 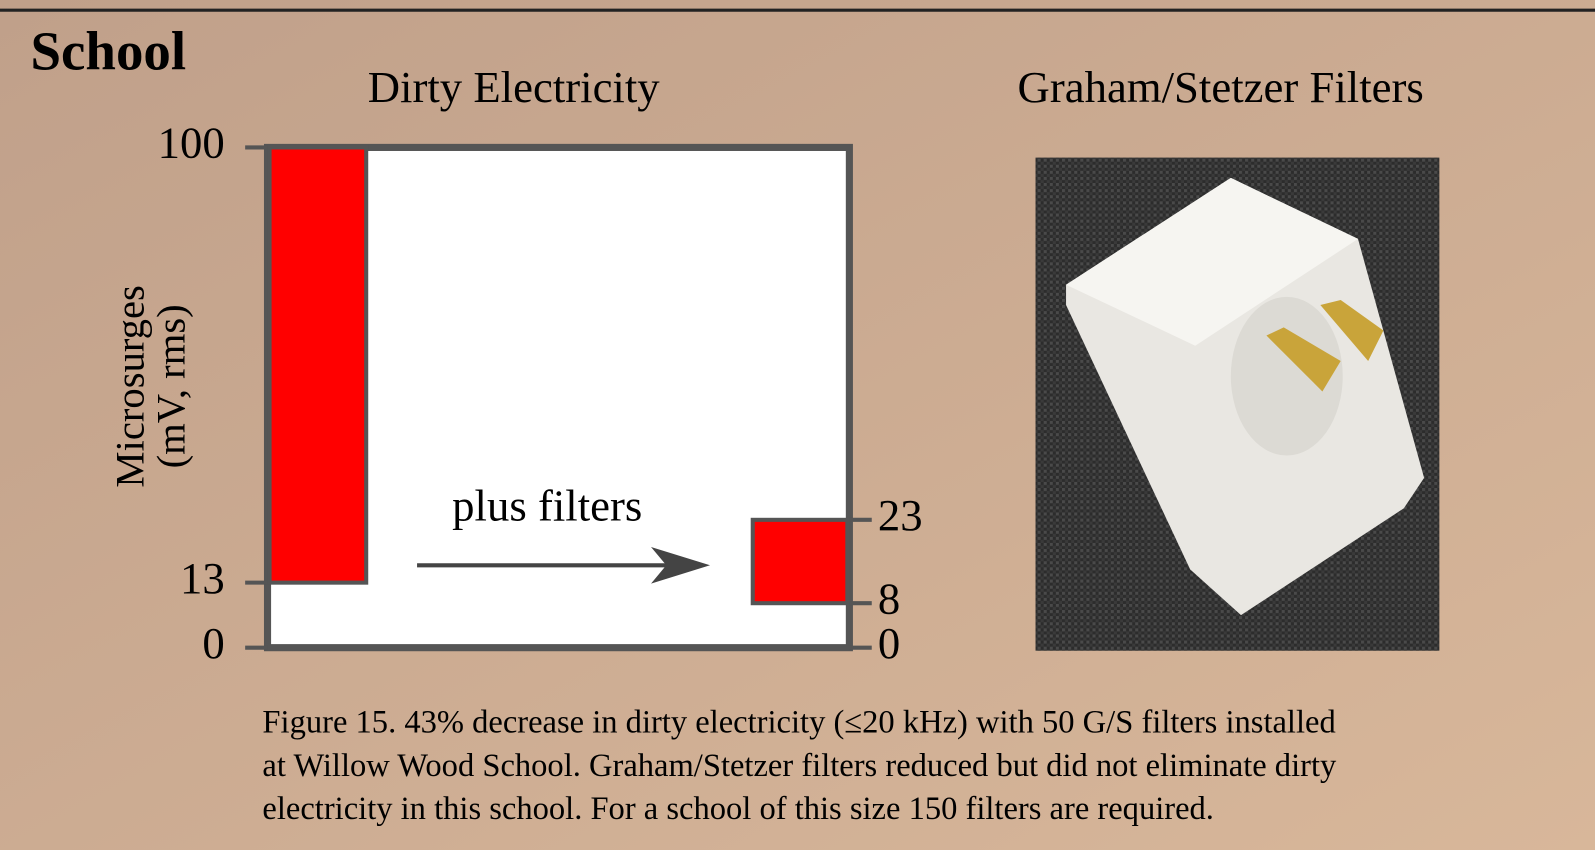 I want to click on y2-tick-label: 0, so click(x=889, y=643).